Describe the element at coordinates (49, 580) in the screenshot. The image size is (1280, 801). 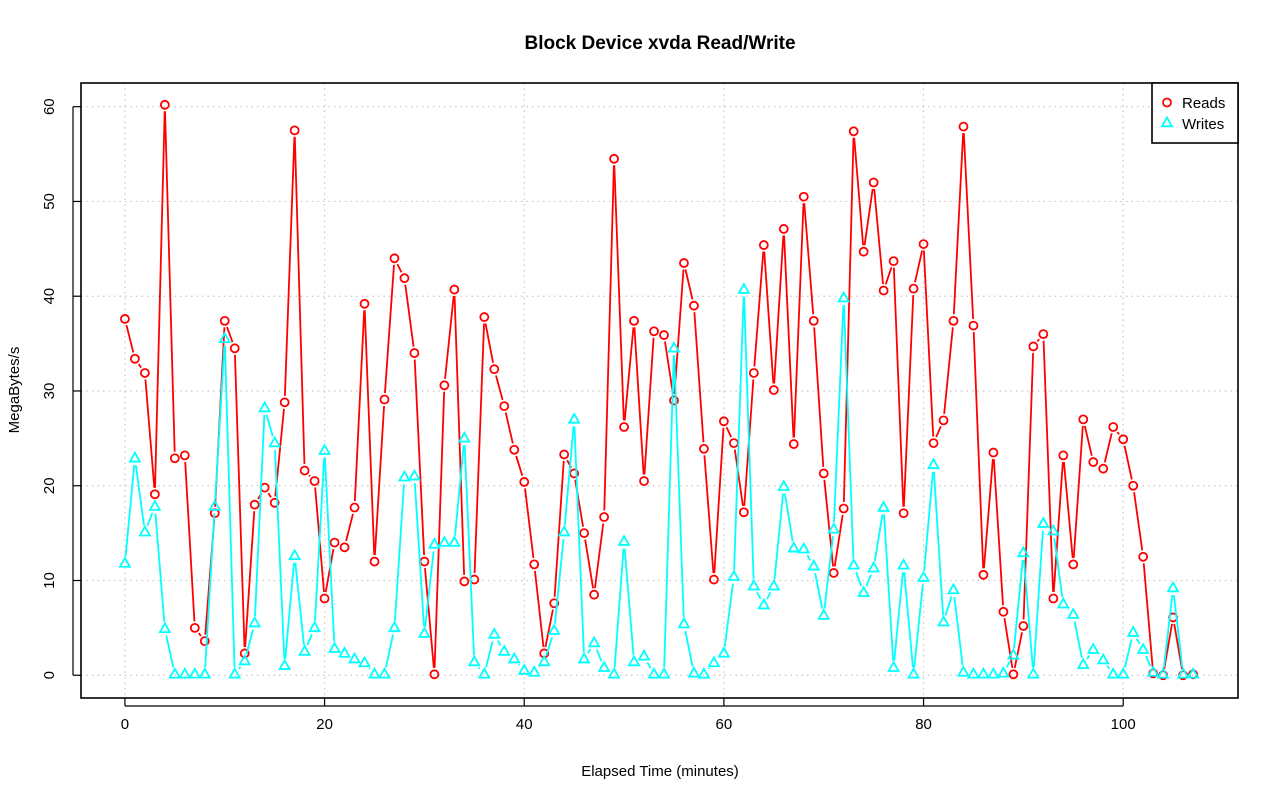
I see `y-tick-label: 10` at that location.